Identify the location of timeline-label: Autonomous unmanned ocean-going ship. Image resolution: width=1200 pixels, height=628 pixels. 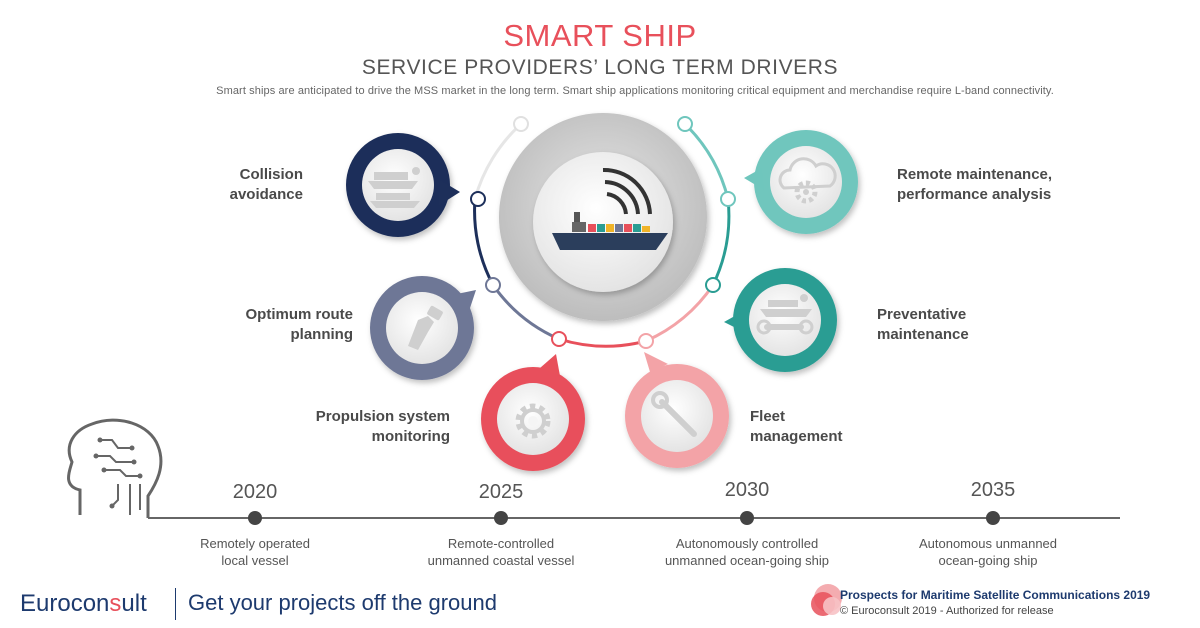
(988, 552).